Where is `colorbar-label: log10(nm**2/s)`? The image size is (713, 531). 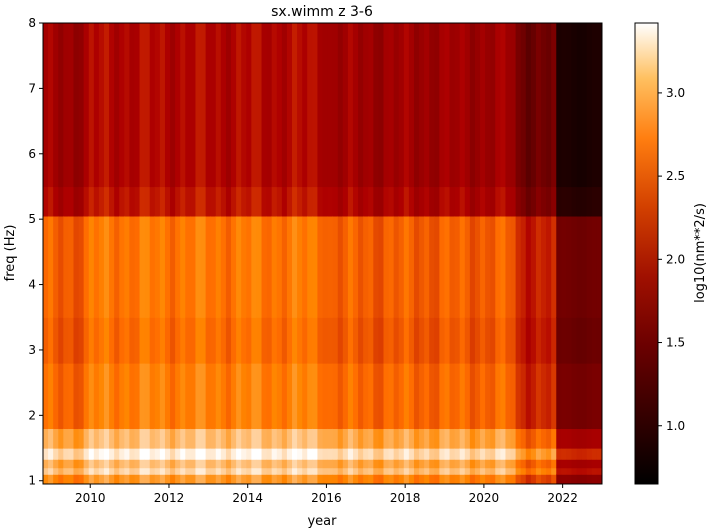 colorbar-label: log10(nm**2/s) is located at coordinates (700, 253).